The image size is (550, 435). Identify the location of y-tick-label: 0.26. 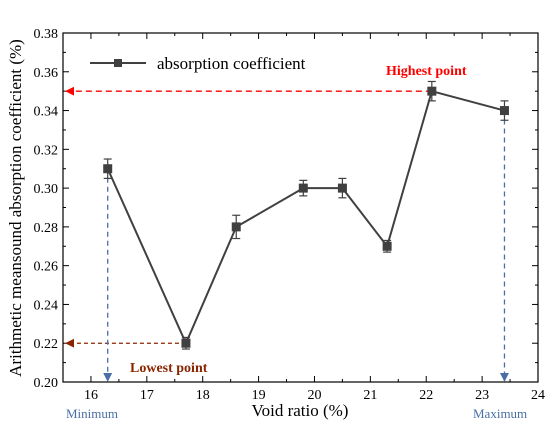
(46, 267).